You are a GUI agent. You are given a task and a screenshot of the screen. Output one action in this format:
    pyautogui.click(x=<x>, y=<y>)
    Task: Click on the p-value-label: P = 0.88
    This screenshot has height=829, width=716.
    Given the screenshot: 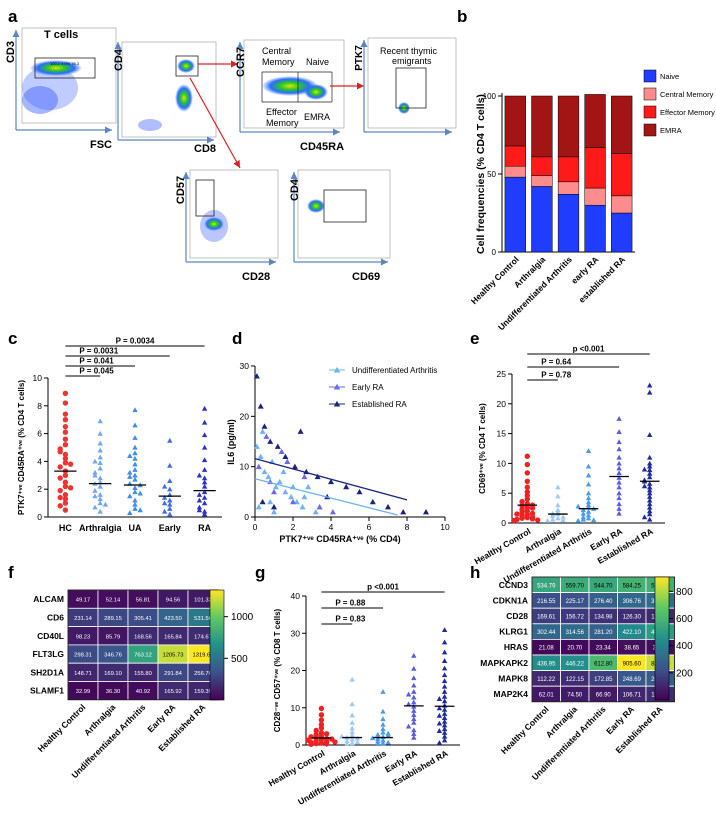 What is the action you would take?
    pyautogui.click(x=350, y=603)
    